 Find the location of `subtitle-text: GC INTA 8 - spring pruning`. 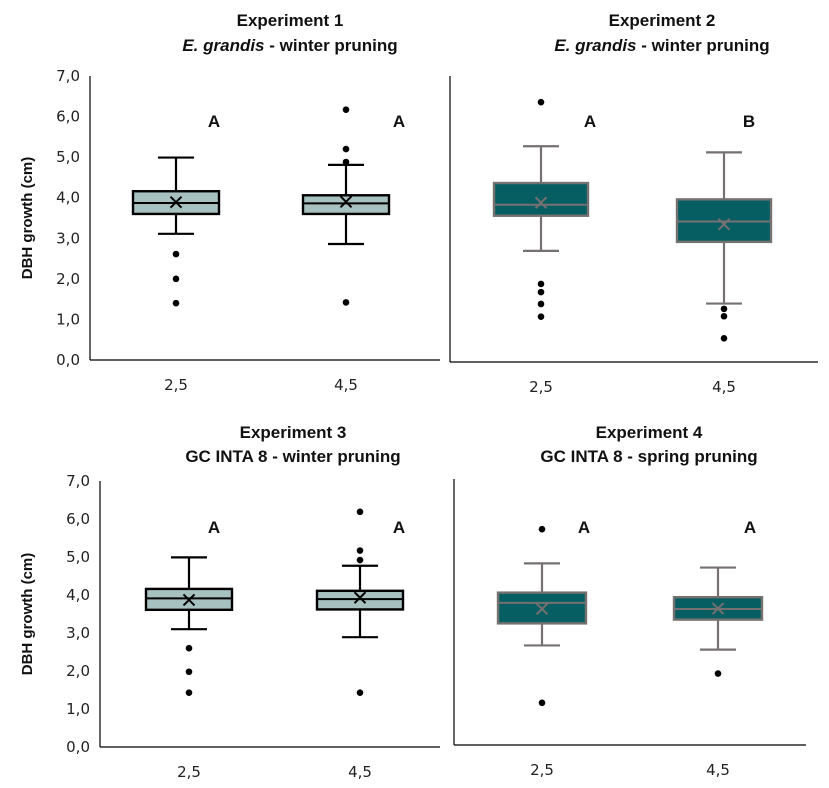

subtitle-text: GC INTA 8 - spring pruning is located at coordinates (648, 456).